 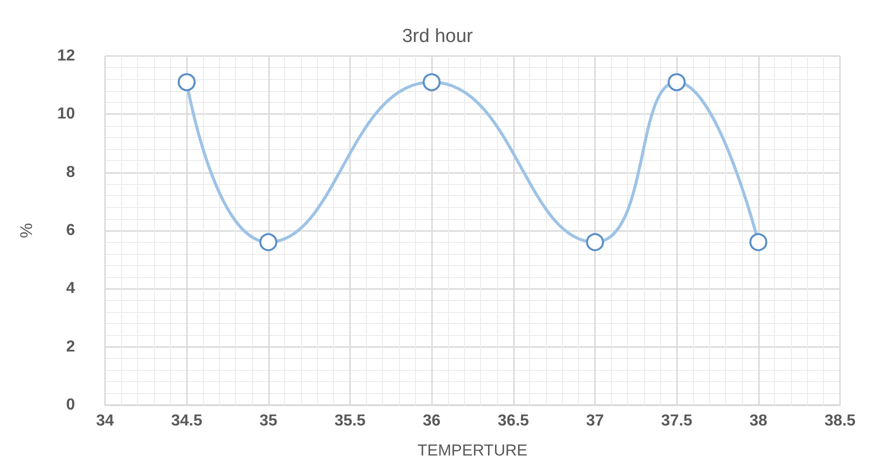 What do you see at coordinates (840, 421) in the screenshot?
I see `x-tick-label: 38.5` at bounding box center [840, 421].